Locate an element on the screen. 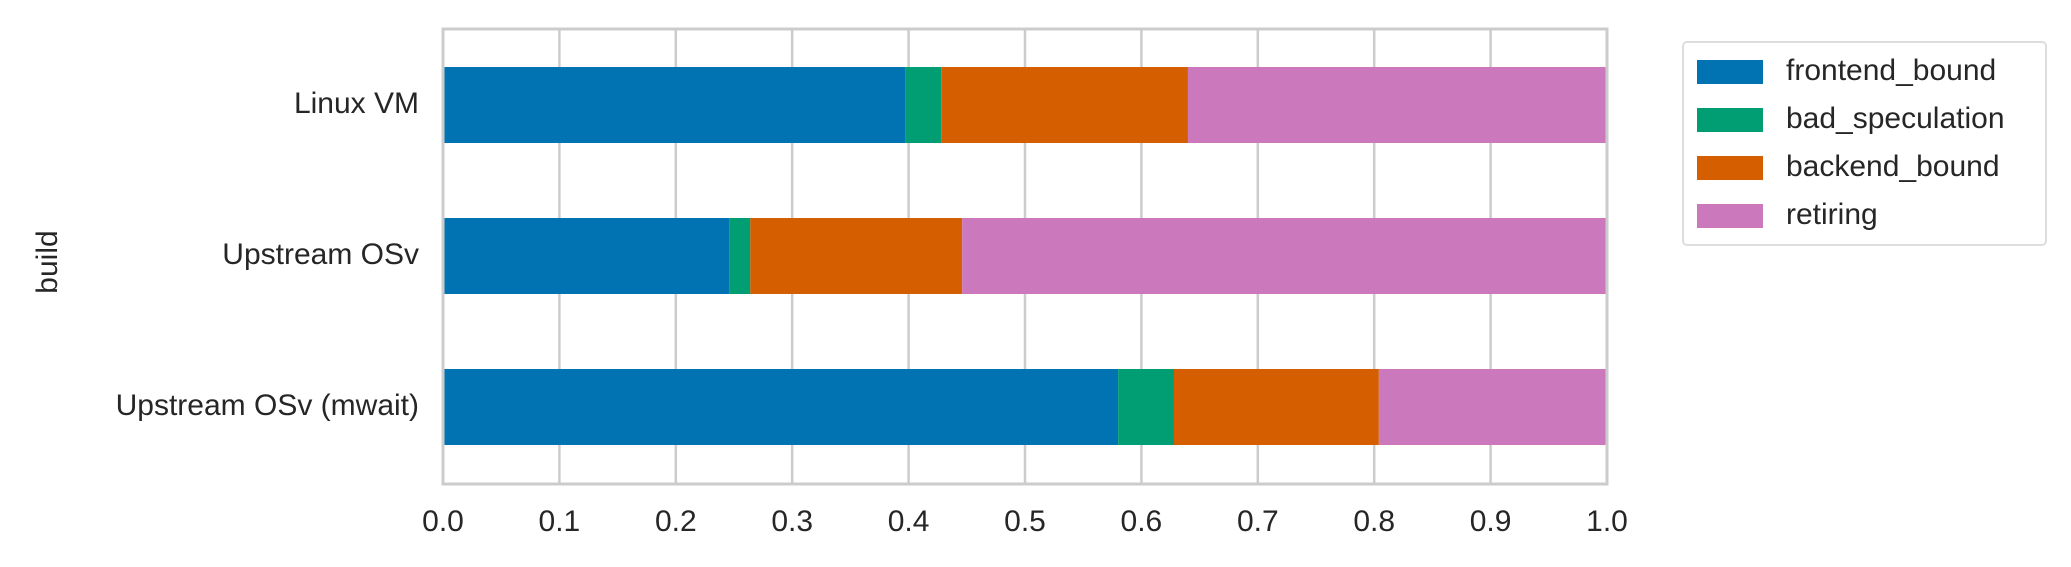 Image resolution: width=2071 pixels, height=567 pixels. y-tick-labels: Linux VM Upstream OSv Upstream OSv (mwait) is located at coordinates (267, 254).